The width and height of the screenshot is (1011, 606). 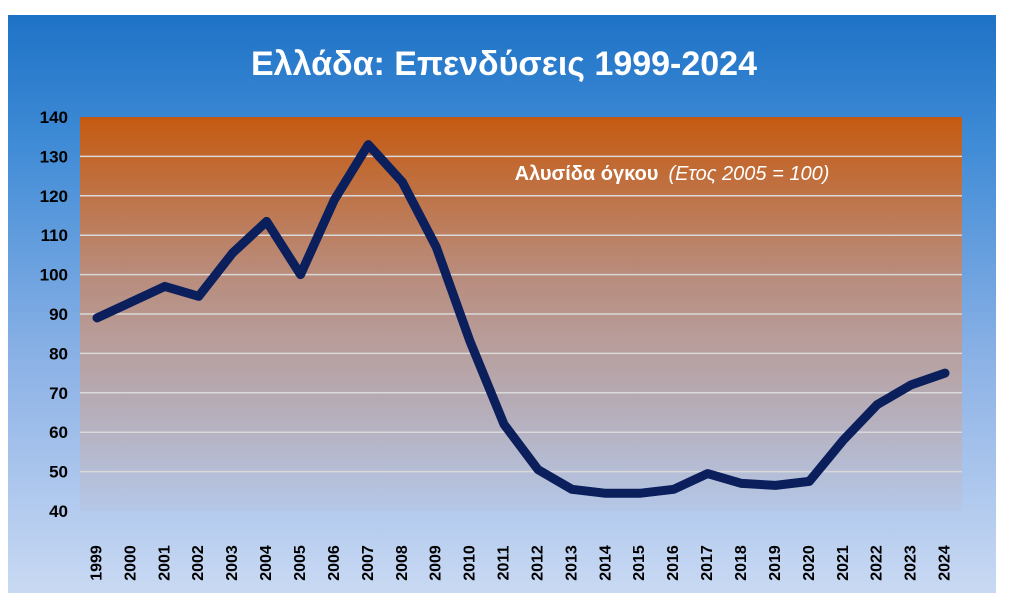 What do you see at coordinates (639, 493) in the screenshot?
I see `data-point-2015` at bounding box center [639, 493].